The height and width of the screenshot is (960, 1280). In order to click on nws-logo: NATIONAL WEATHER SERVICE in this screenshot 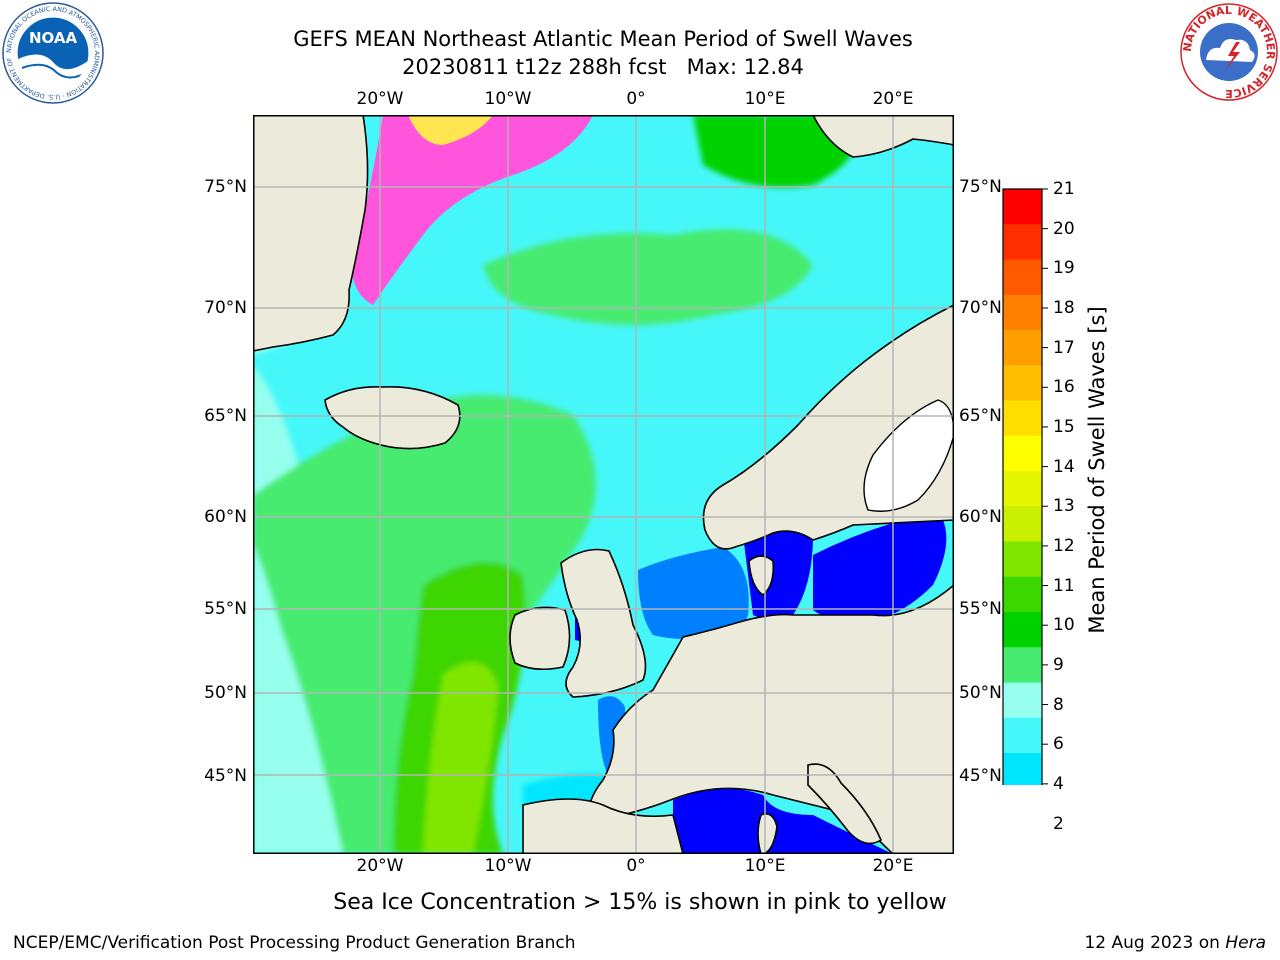, I will do `click(1229, 51)`.